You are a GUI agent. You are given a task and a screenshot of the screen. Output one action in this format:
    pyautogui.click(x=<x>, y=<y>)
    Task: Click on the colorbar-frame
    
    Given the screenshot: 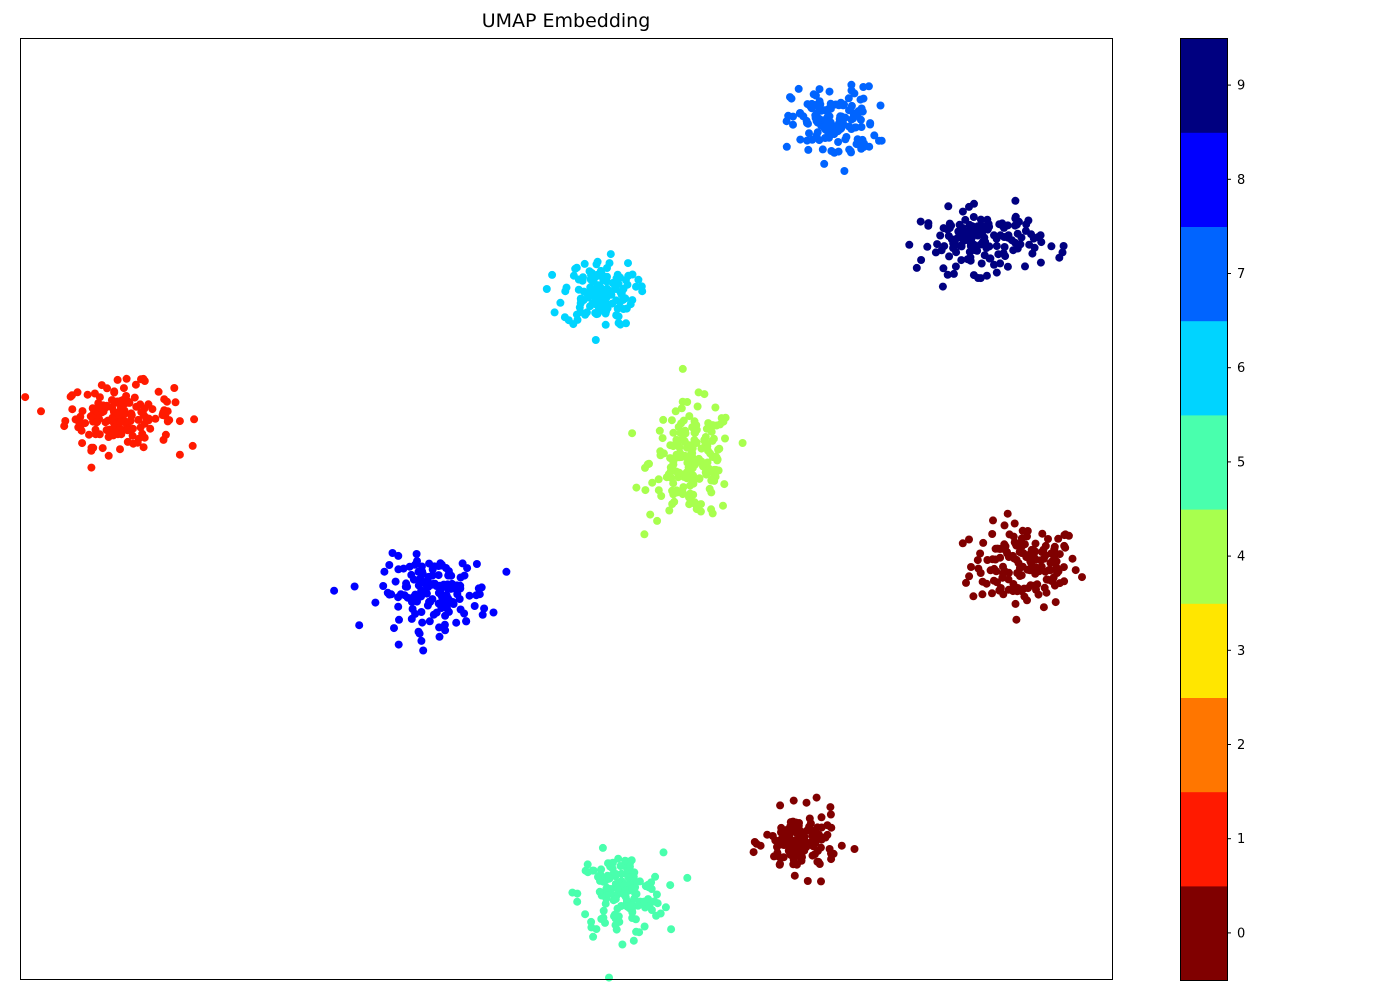 What is the action you would take?
    pyautogui.click(x=1204, y=509)
    